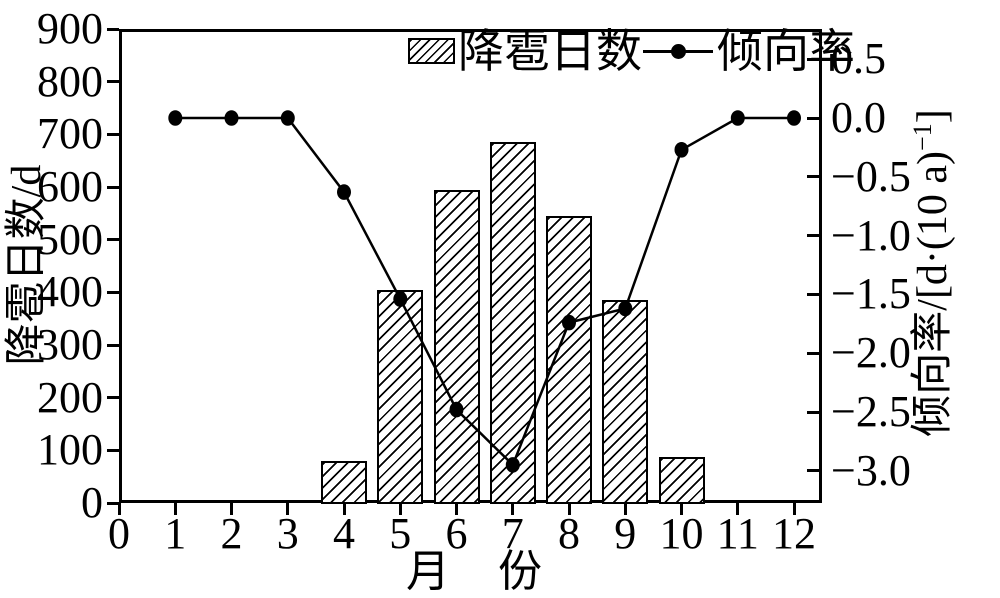  Describe the element at coordinates (933, 116) in the screenshot. I see `right-axis-title-bracket: ]` at that location.